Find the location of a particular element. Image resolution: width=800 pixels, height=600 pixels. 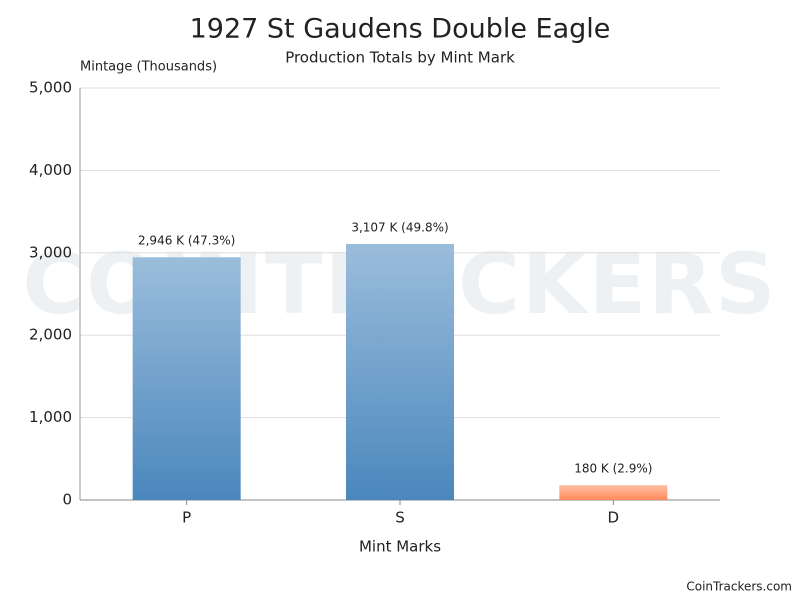

x-tick-label: D is located at coordinates (614, 518).